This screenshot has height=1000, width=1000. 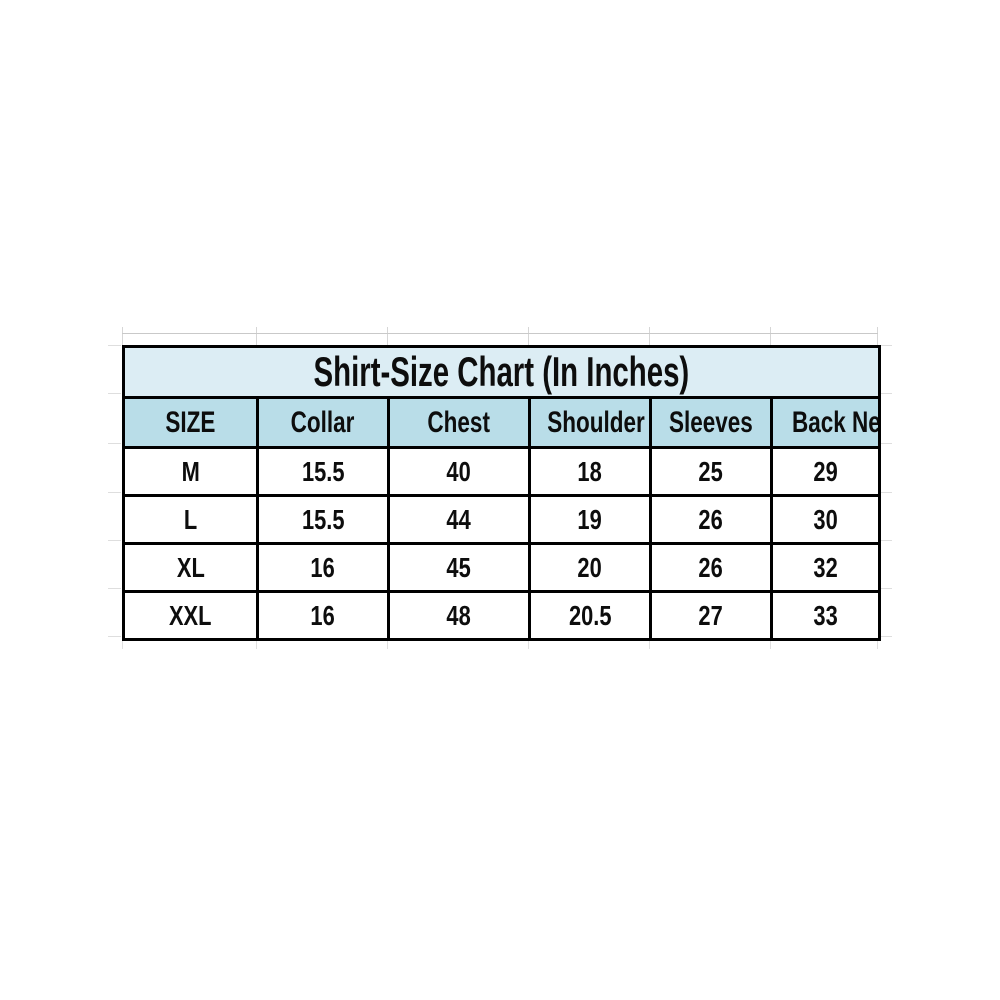 I want to click on table-title-text: Shirt-Size Chart (In Inches), so click(x=501, y=371).